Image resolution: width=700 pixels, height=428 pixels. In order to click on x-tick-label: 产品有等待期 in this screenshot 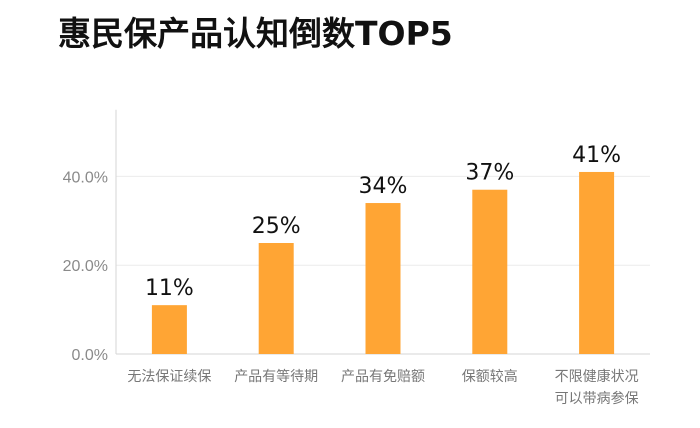, I will do `click(276, 376)`.